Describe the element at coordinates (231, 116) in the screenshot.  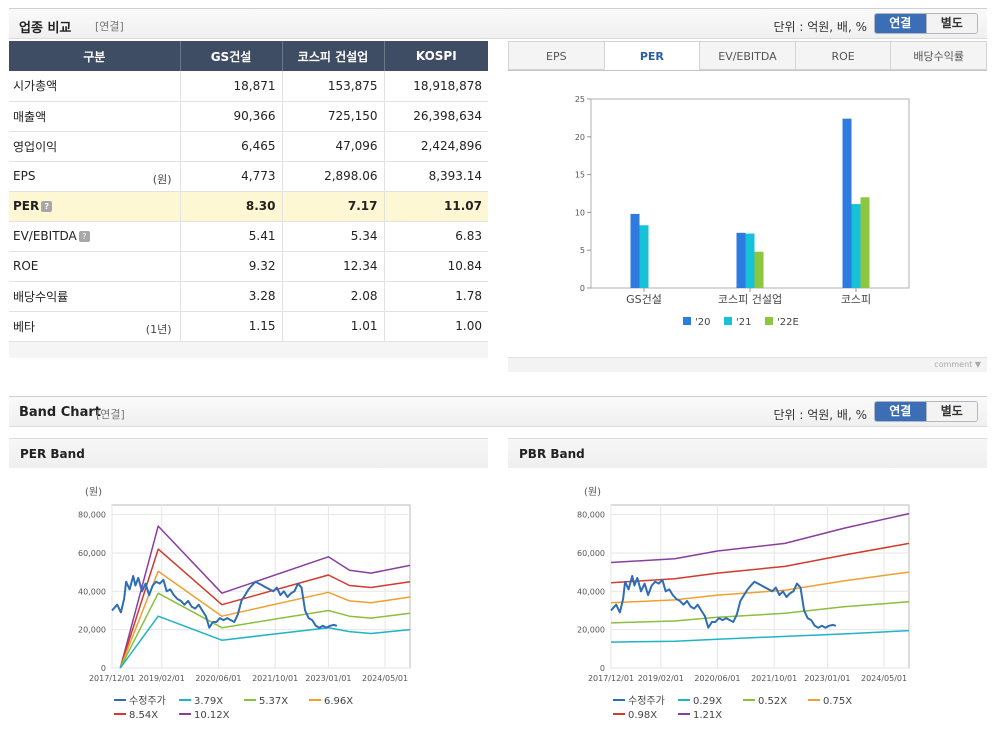
I see `value-cell: 90,366` at that location.